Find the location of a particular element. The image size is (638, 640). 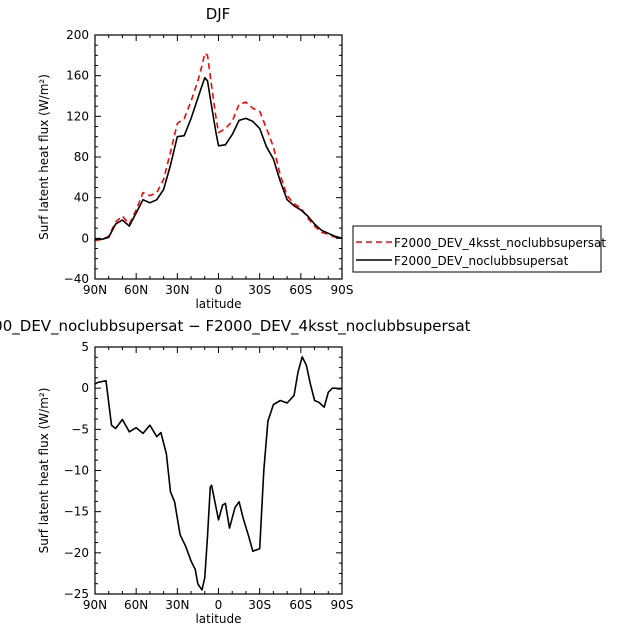

bottom-xtick-label: 90S is located at coordinates (342, 605).